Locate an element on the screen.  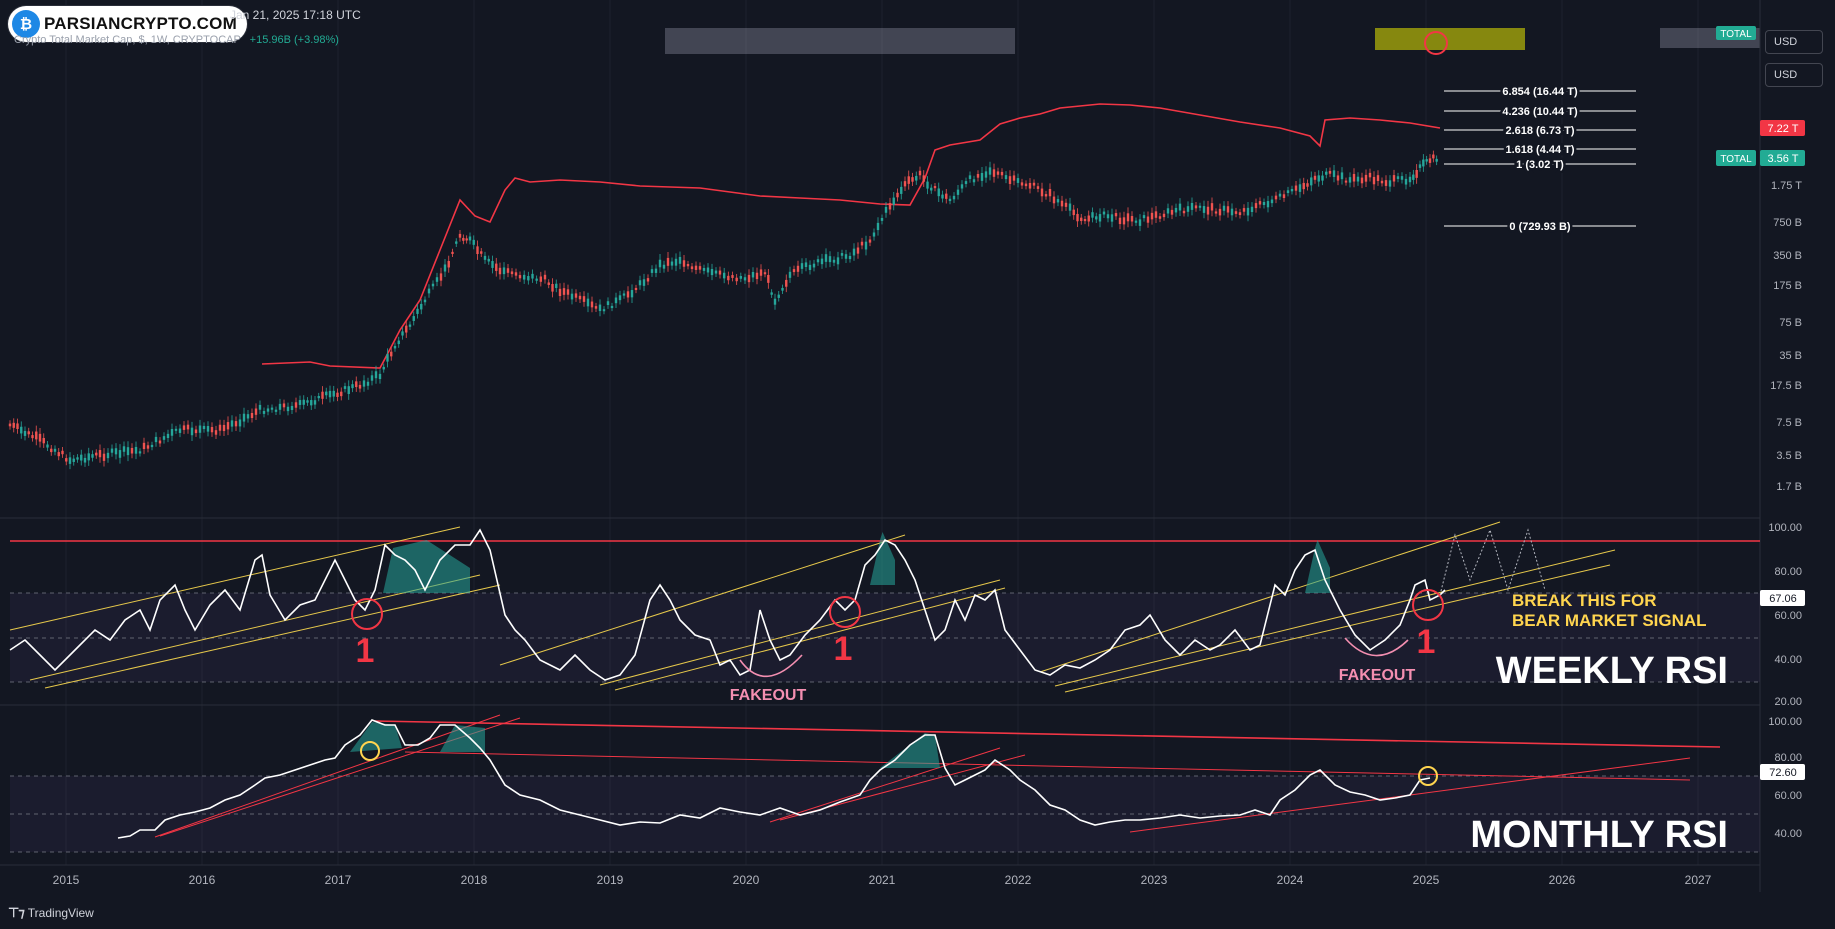
time-tick-label: 2021 is located at coordinates (882, 880).